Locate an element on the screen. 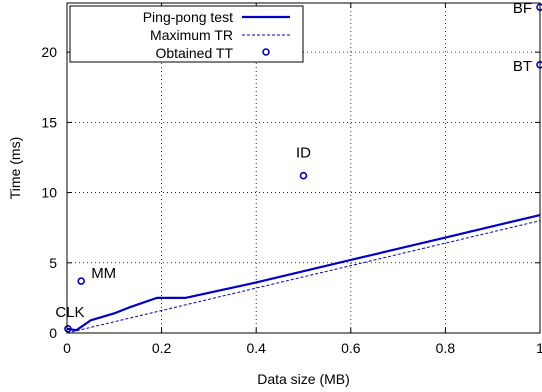  y-tick-label: 20 is located at coordinates (49, 52).